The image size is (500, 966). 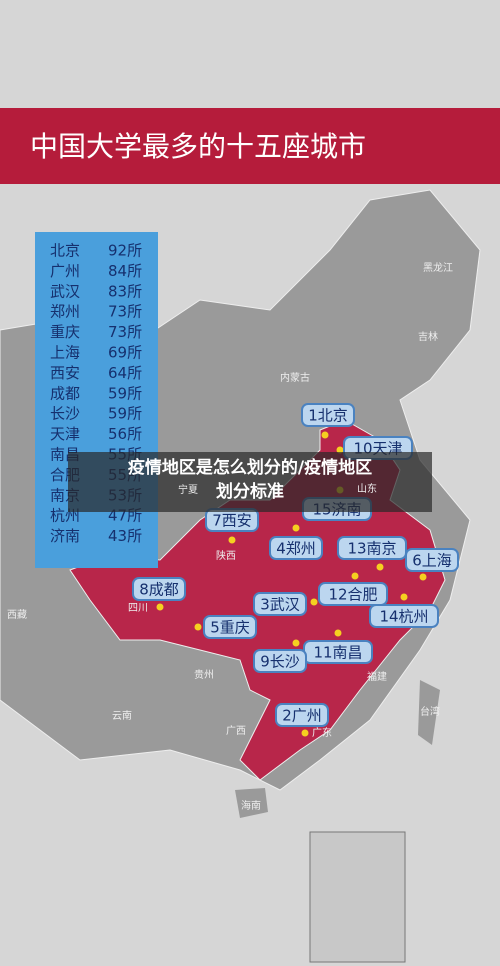 I want to click on region-label: 云南, so click(x=122, y=715).